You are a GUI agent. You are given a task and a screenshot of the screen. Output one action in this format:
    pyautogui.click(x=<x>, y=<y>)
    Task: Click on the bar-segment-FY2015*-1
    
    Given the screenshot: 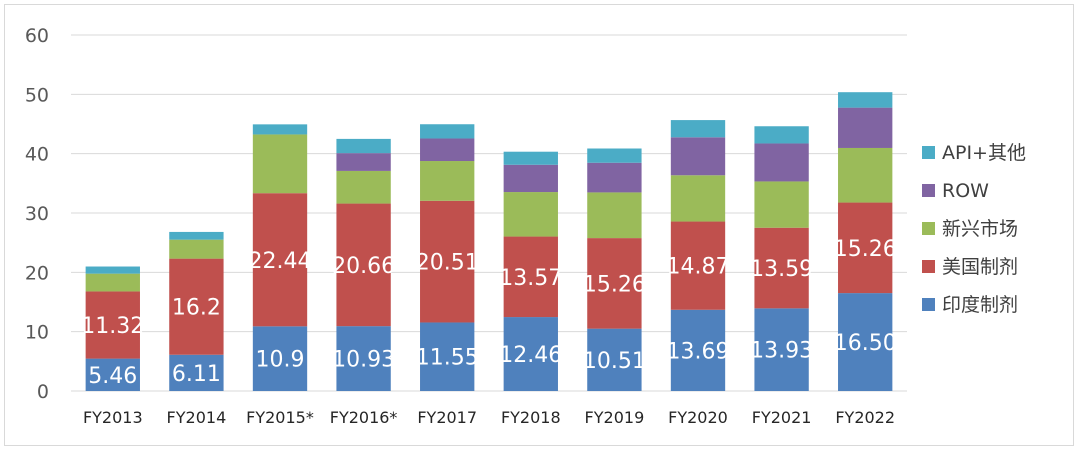 What is the action you would take?
    pyautogui.click(x=280, y=260)
    